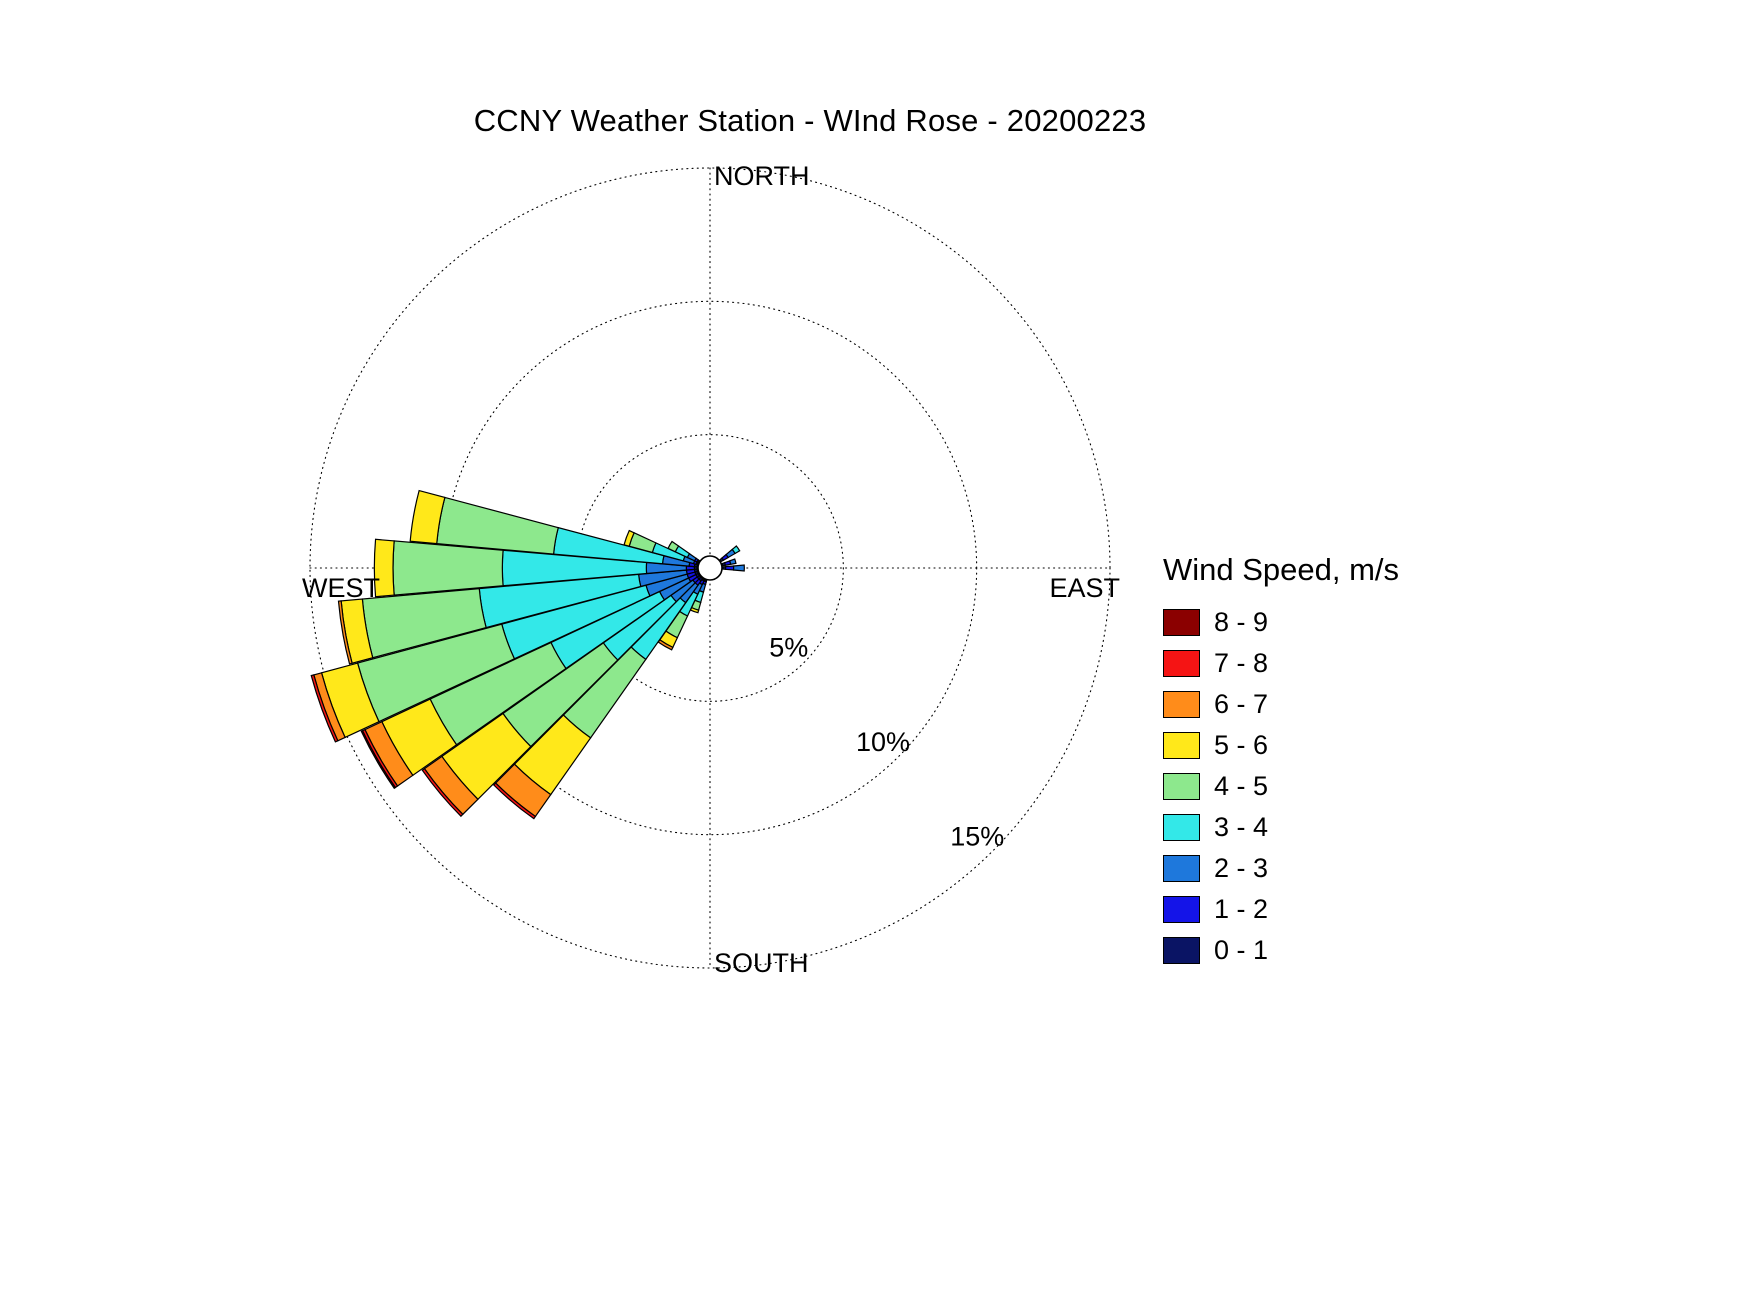  Describe the element at coordinates (1241, 867) in the screenshot. I see `legend-item-label: 2 - 3` at that location.